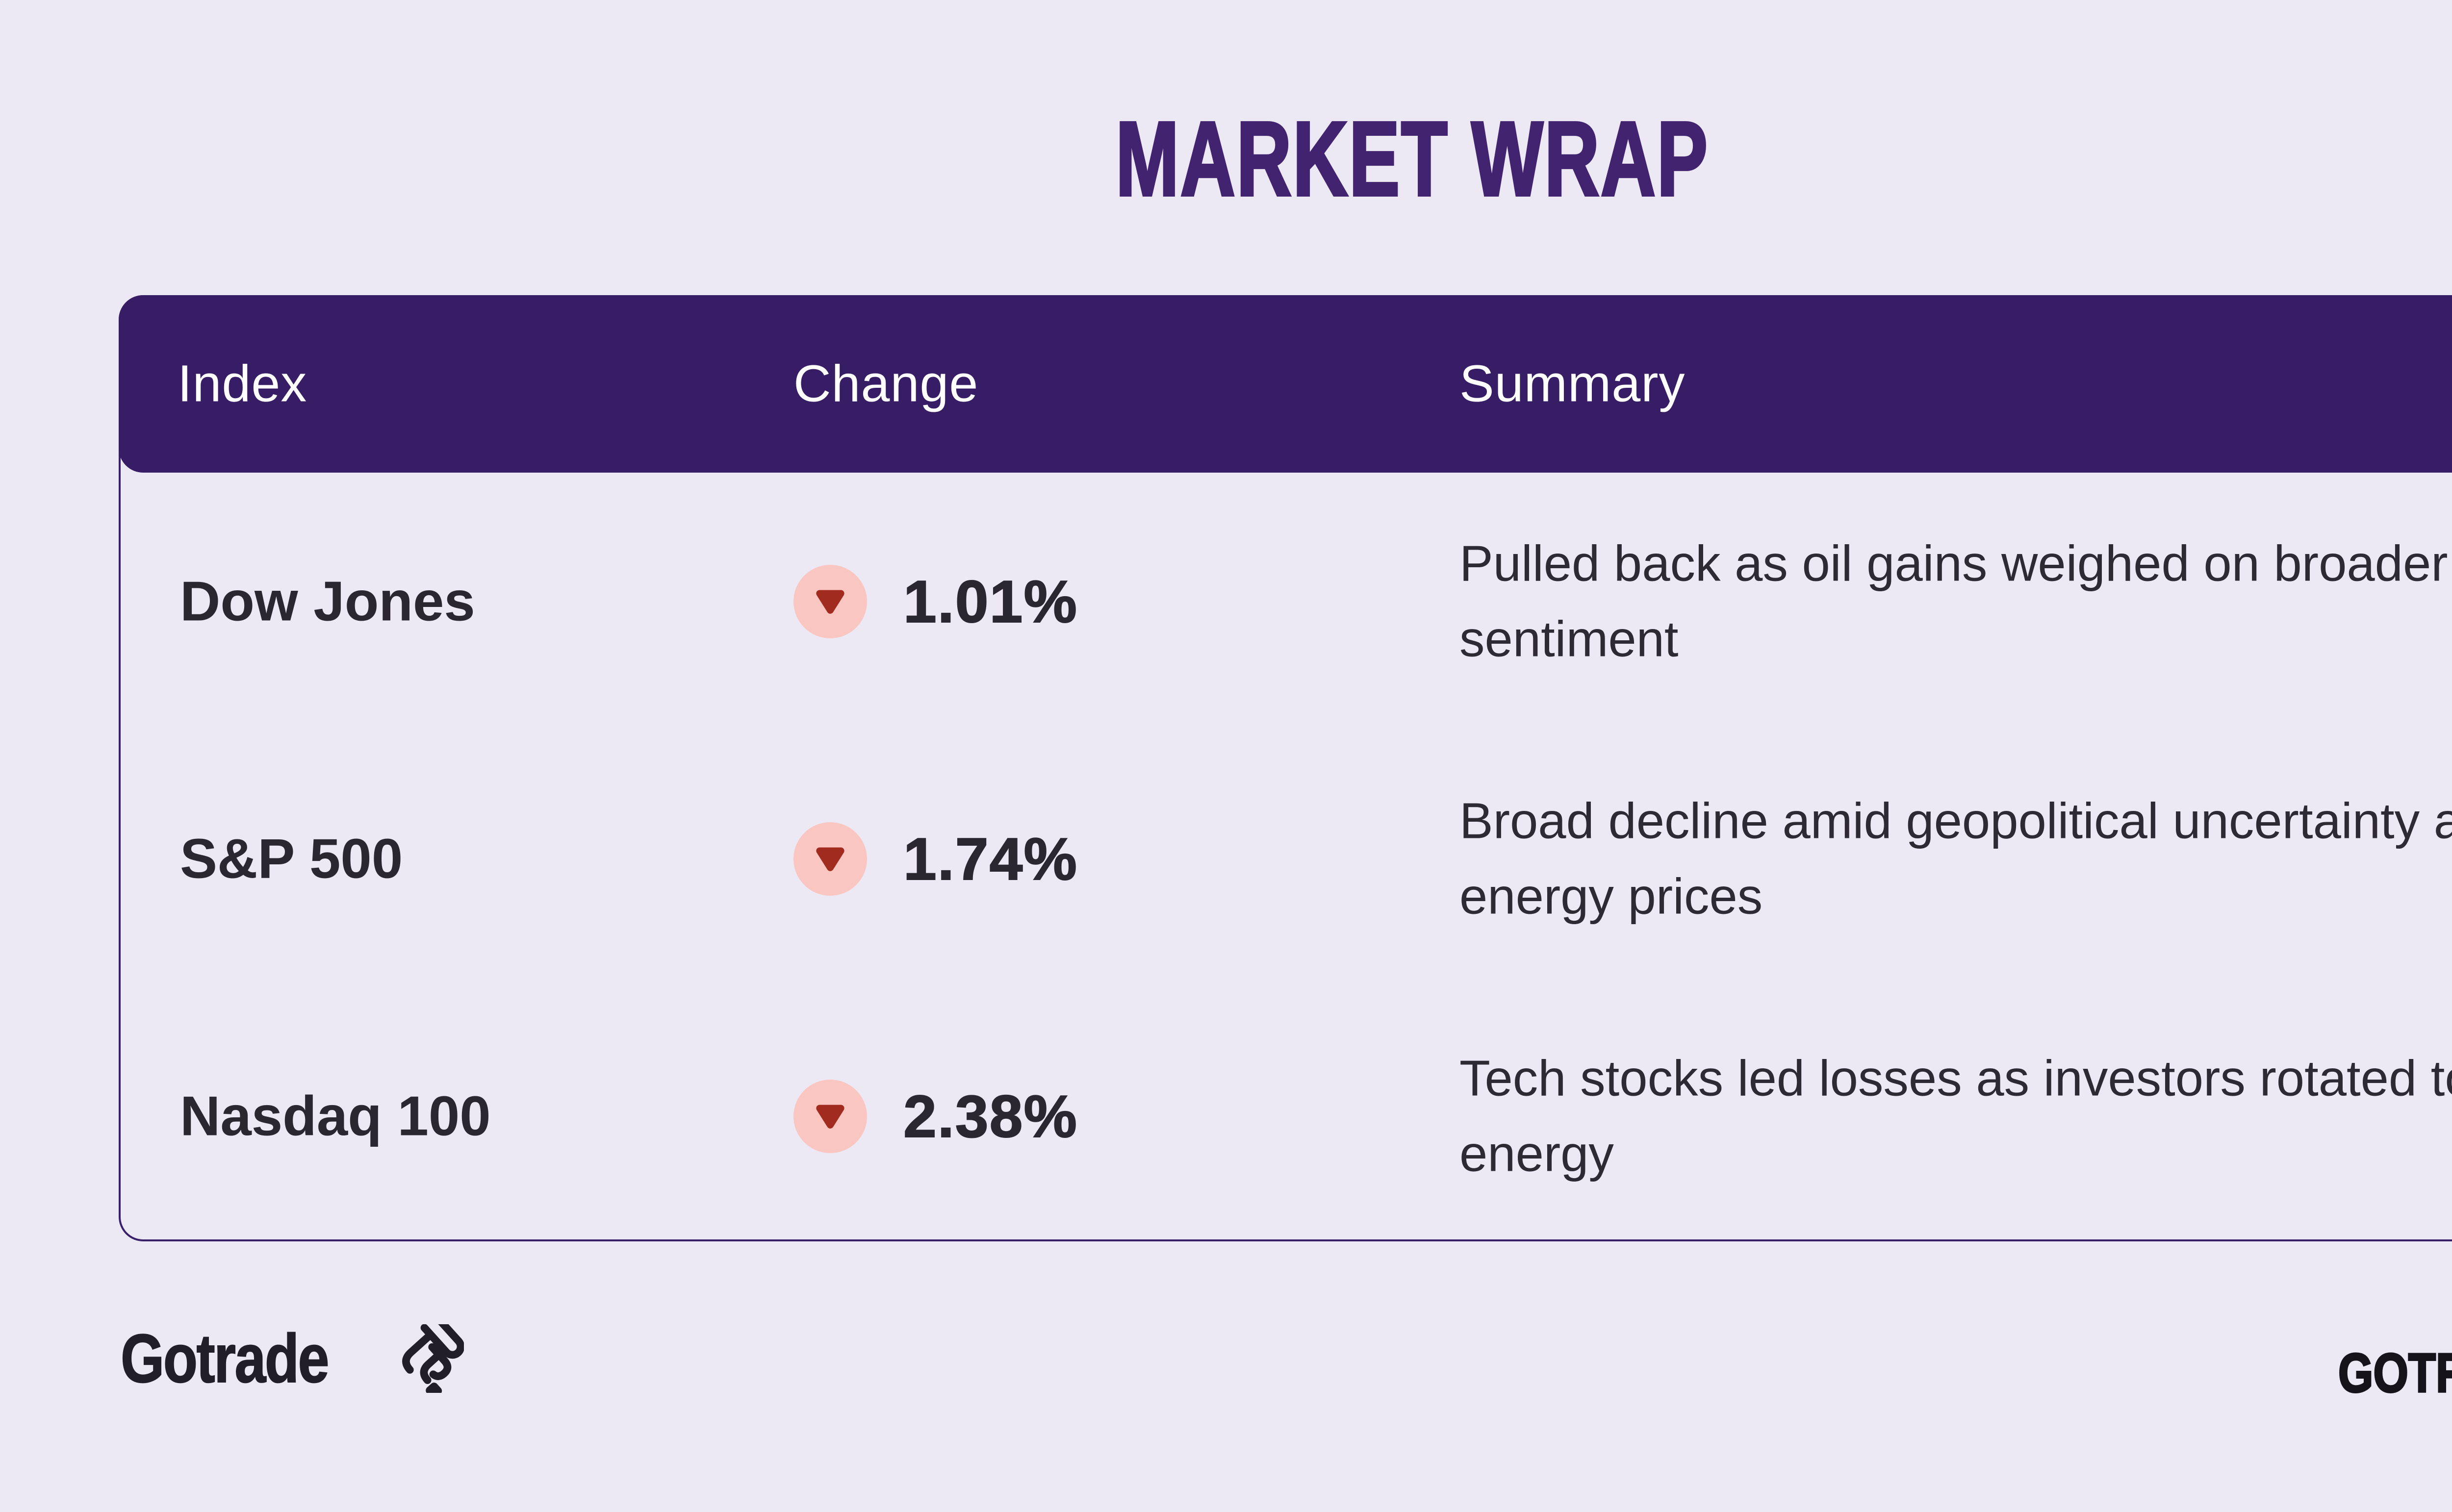  I want to click on change-cell: 1.74%, so click(935, 859).